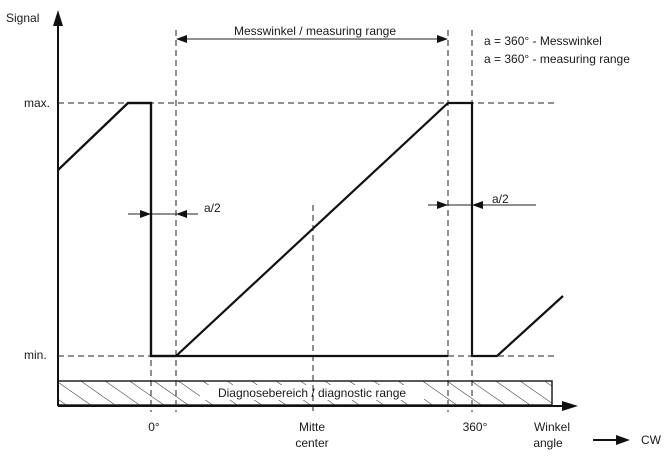 The width and height of the screenshot is (667, 457). Describe the element at coordinates (312, 427) in the screenshot. I see `center-label-de: Mitte` at that location.